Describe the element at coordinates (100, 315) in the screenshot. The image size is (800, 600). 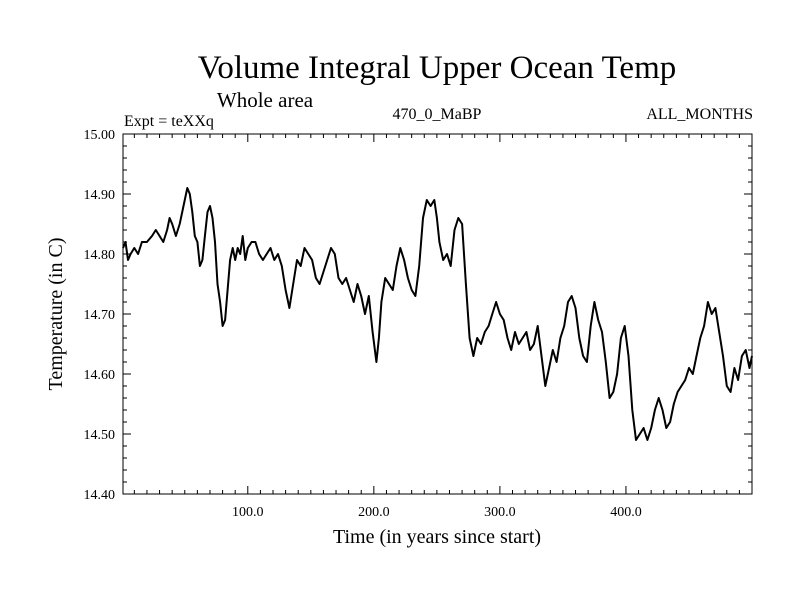
I see `y-tick-label: 14.70` at that location.